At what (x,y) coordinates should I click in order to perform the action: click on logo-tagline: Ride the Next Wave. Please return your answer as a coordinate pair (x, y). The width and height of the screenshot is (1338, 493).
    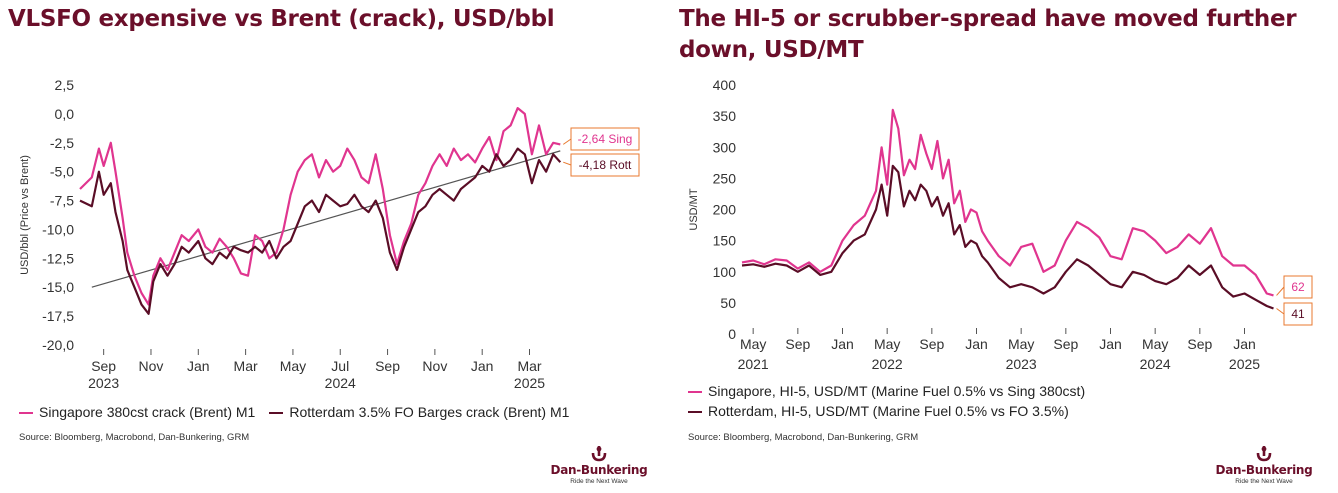
    Looking at the image, I should click on (599, 481).